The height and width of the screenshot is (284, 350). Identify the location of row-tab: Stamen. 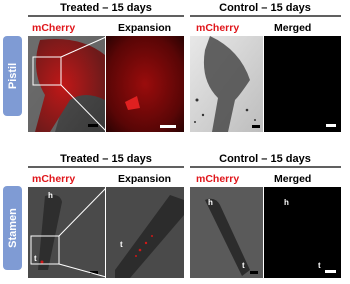
(12, 228).